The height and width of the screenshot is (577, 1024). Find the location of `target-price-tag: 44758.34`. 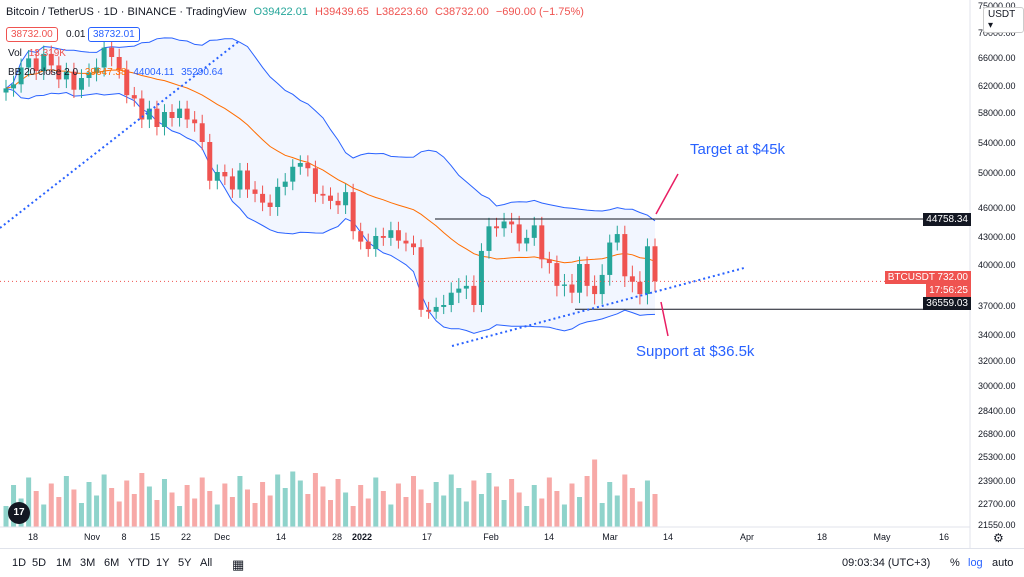

target-price-tag: 44758.34 is located at coordinates (947, 219).